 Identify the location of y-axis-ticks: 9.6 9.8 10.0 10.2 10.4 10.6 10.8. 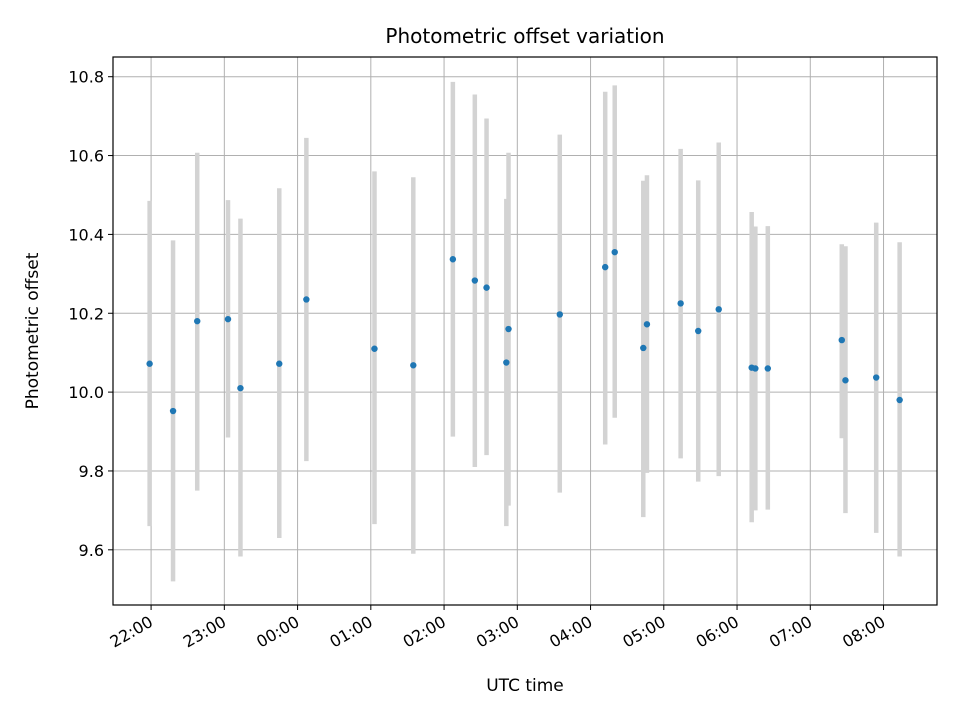
(90, 314).